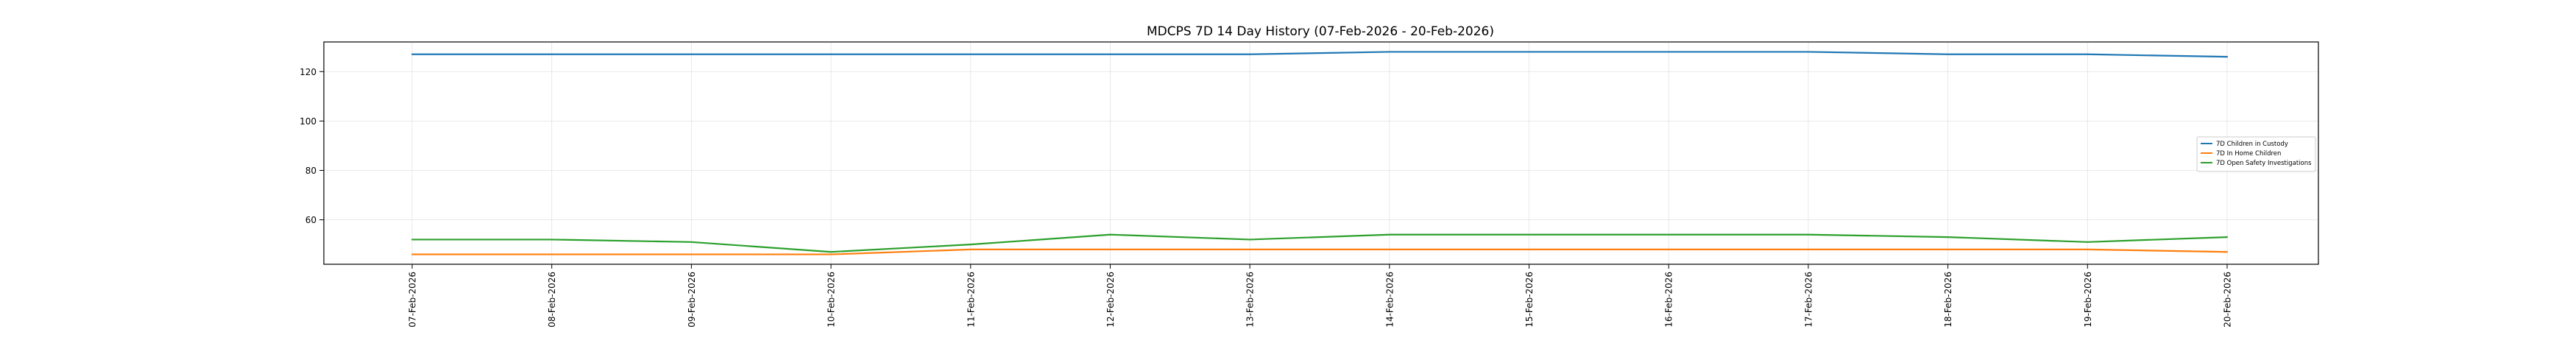  Describe the element at coordinates (1389, 300) in the screenshot. I see `x-tick-label: 14-Feb-2026` at that location.